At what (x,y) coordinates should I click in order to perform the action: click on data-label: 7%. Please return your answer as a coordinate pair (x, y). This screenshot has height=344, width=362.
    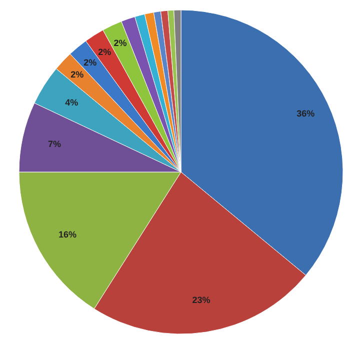
    Looking at the image, I should click on (55, 143).